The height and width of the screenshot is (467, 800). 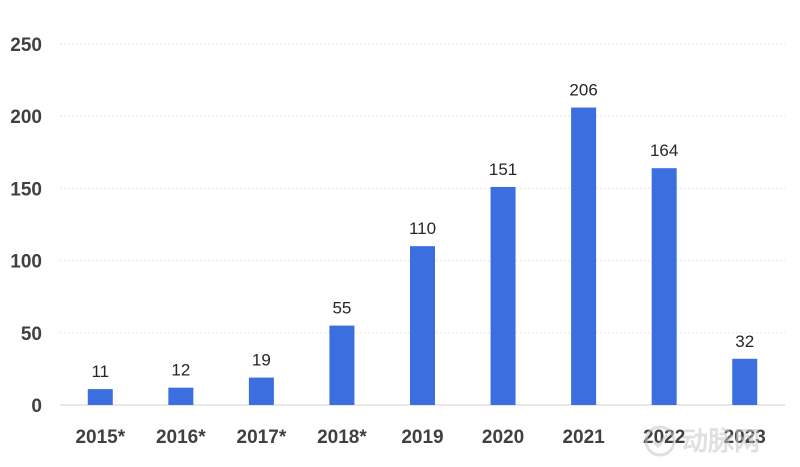 What do you see at coordinates (100, 371) in the screenshot?
I see `data-label: 11` at bounding box center [100, 371].